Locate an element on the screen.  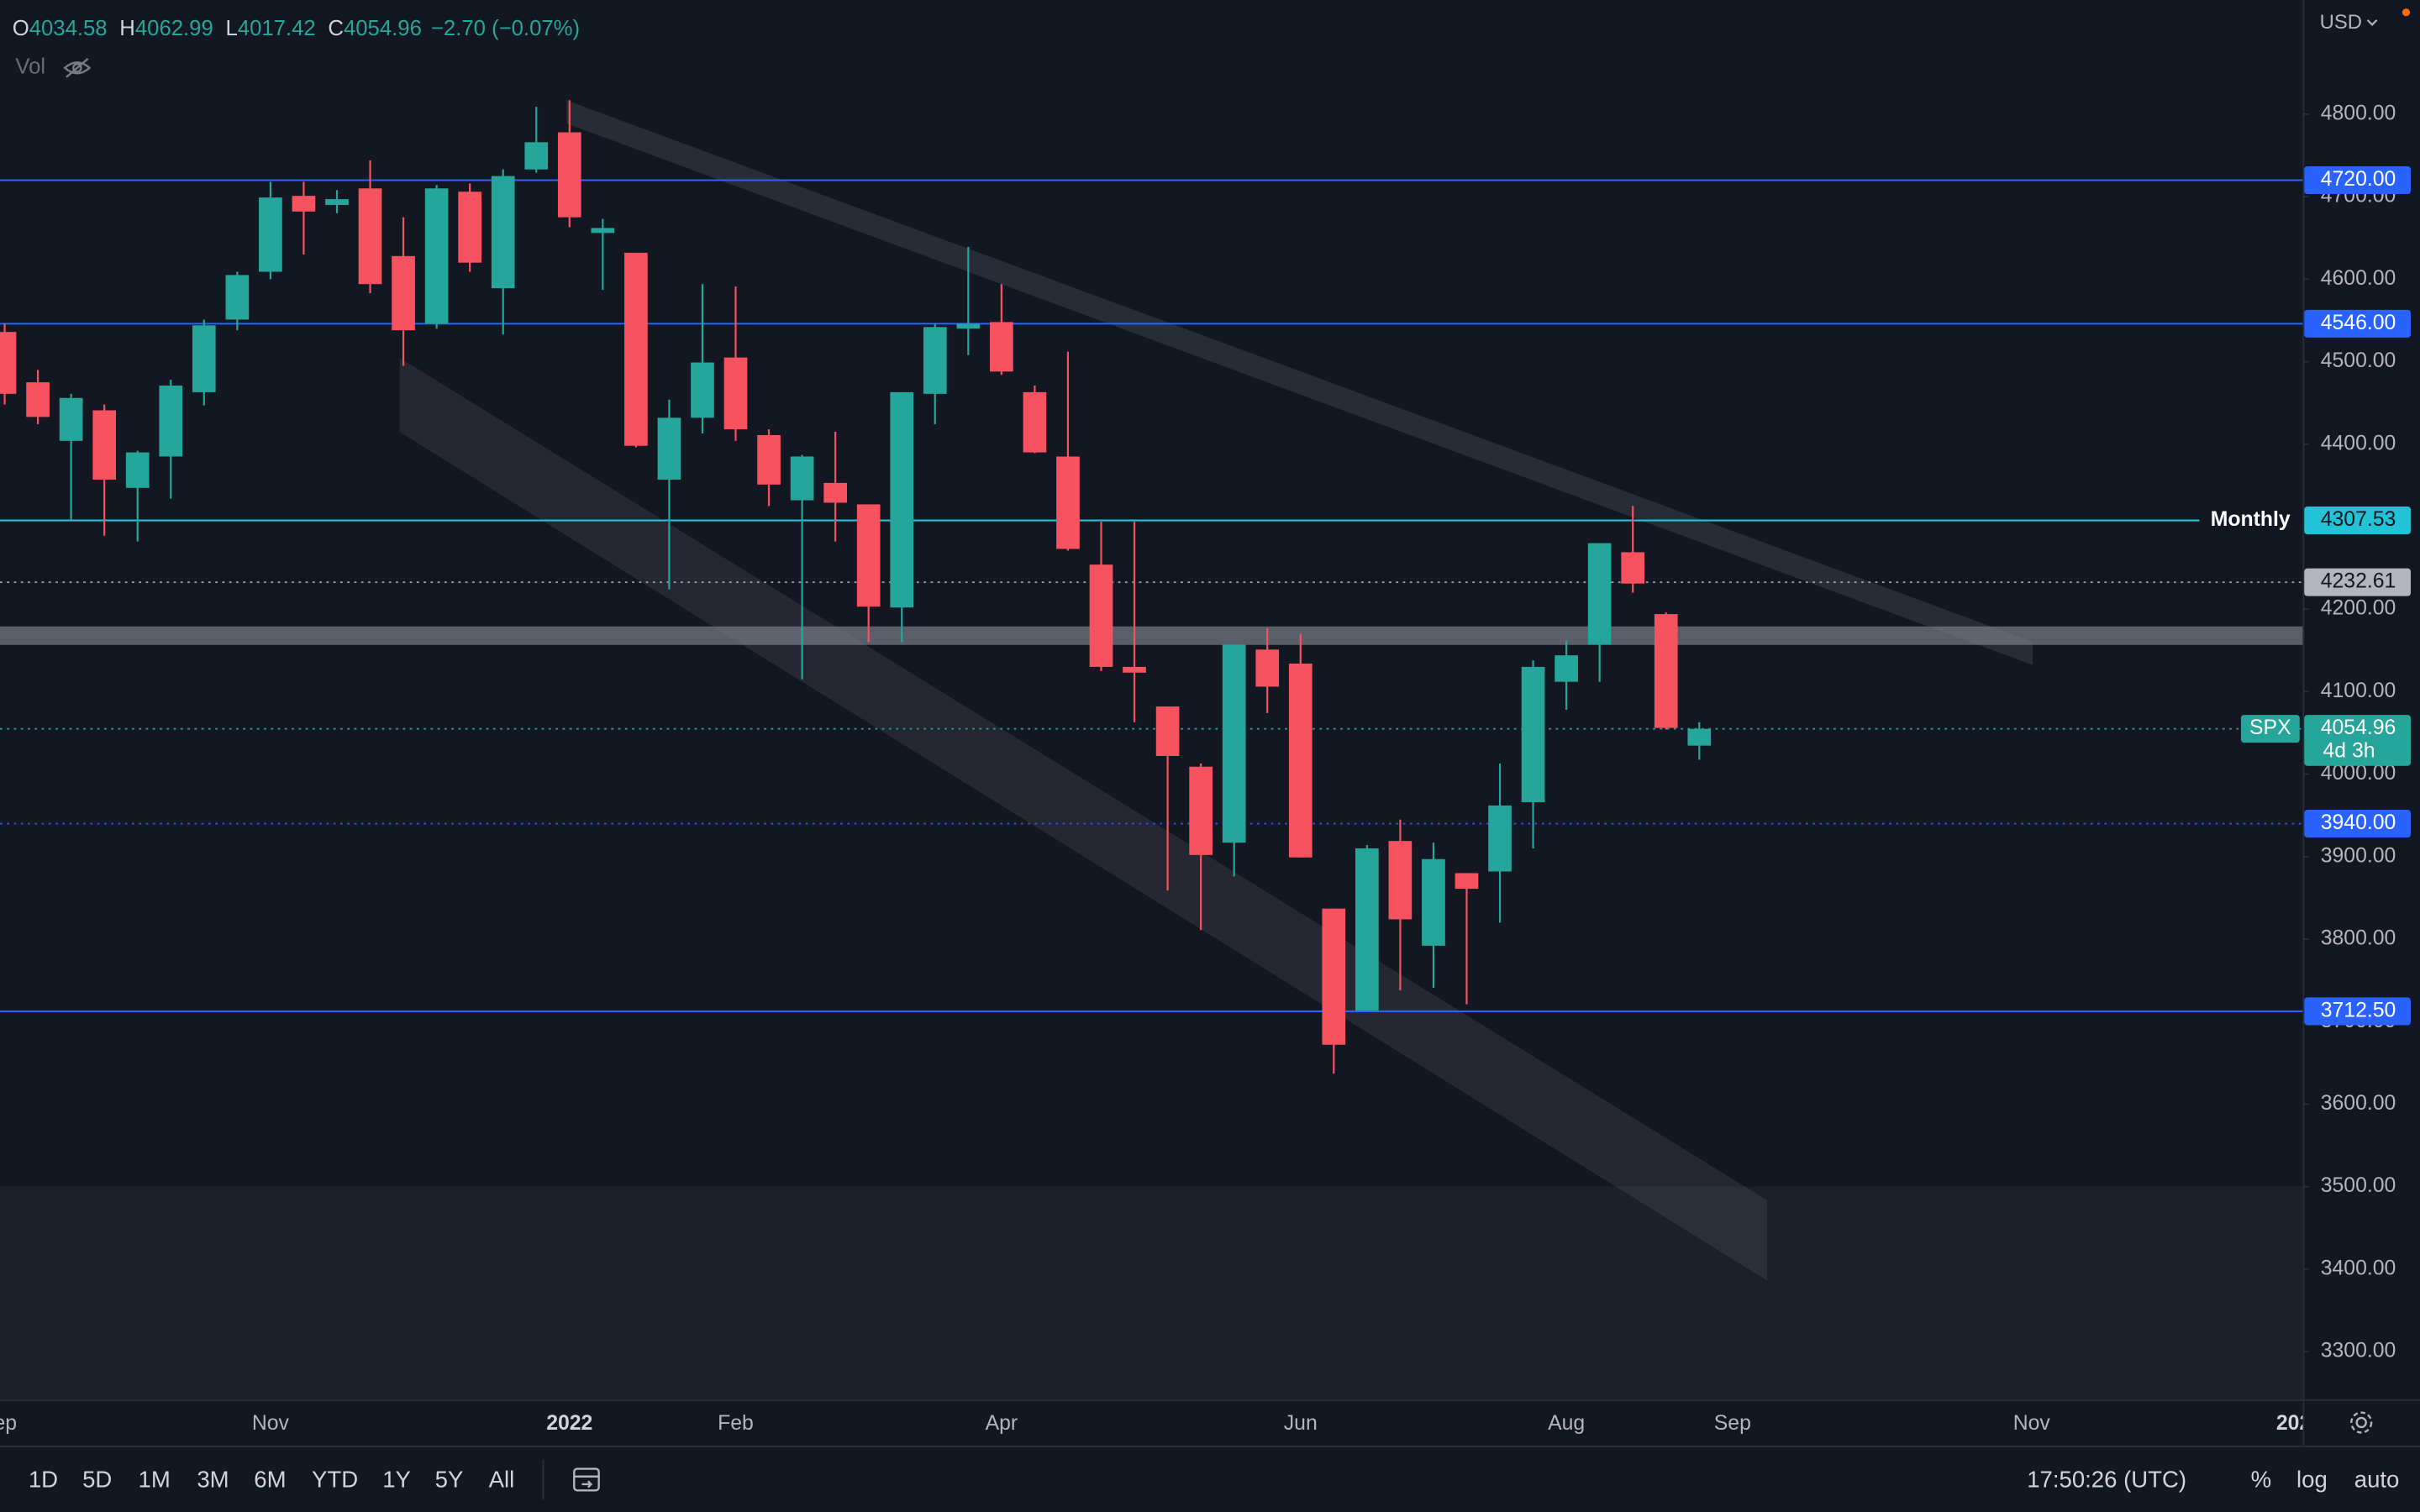
x-tick-label: Feb is located at coordinates (736, 1423).